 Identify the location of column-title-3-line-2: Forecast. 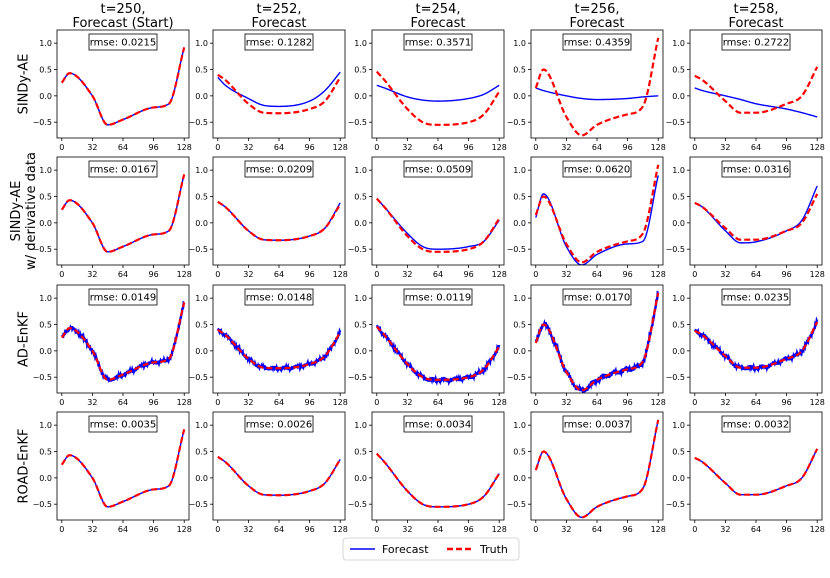
(437, 23).